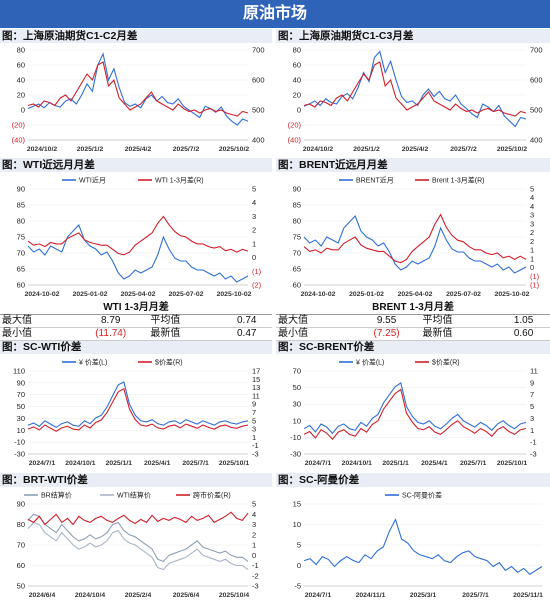 This screenshot has width=550, height=603. Describe the element at coordinates (90, 595) in the screenshot. I see `x-tick-label: 2024/10/4` at that location.